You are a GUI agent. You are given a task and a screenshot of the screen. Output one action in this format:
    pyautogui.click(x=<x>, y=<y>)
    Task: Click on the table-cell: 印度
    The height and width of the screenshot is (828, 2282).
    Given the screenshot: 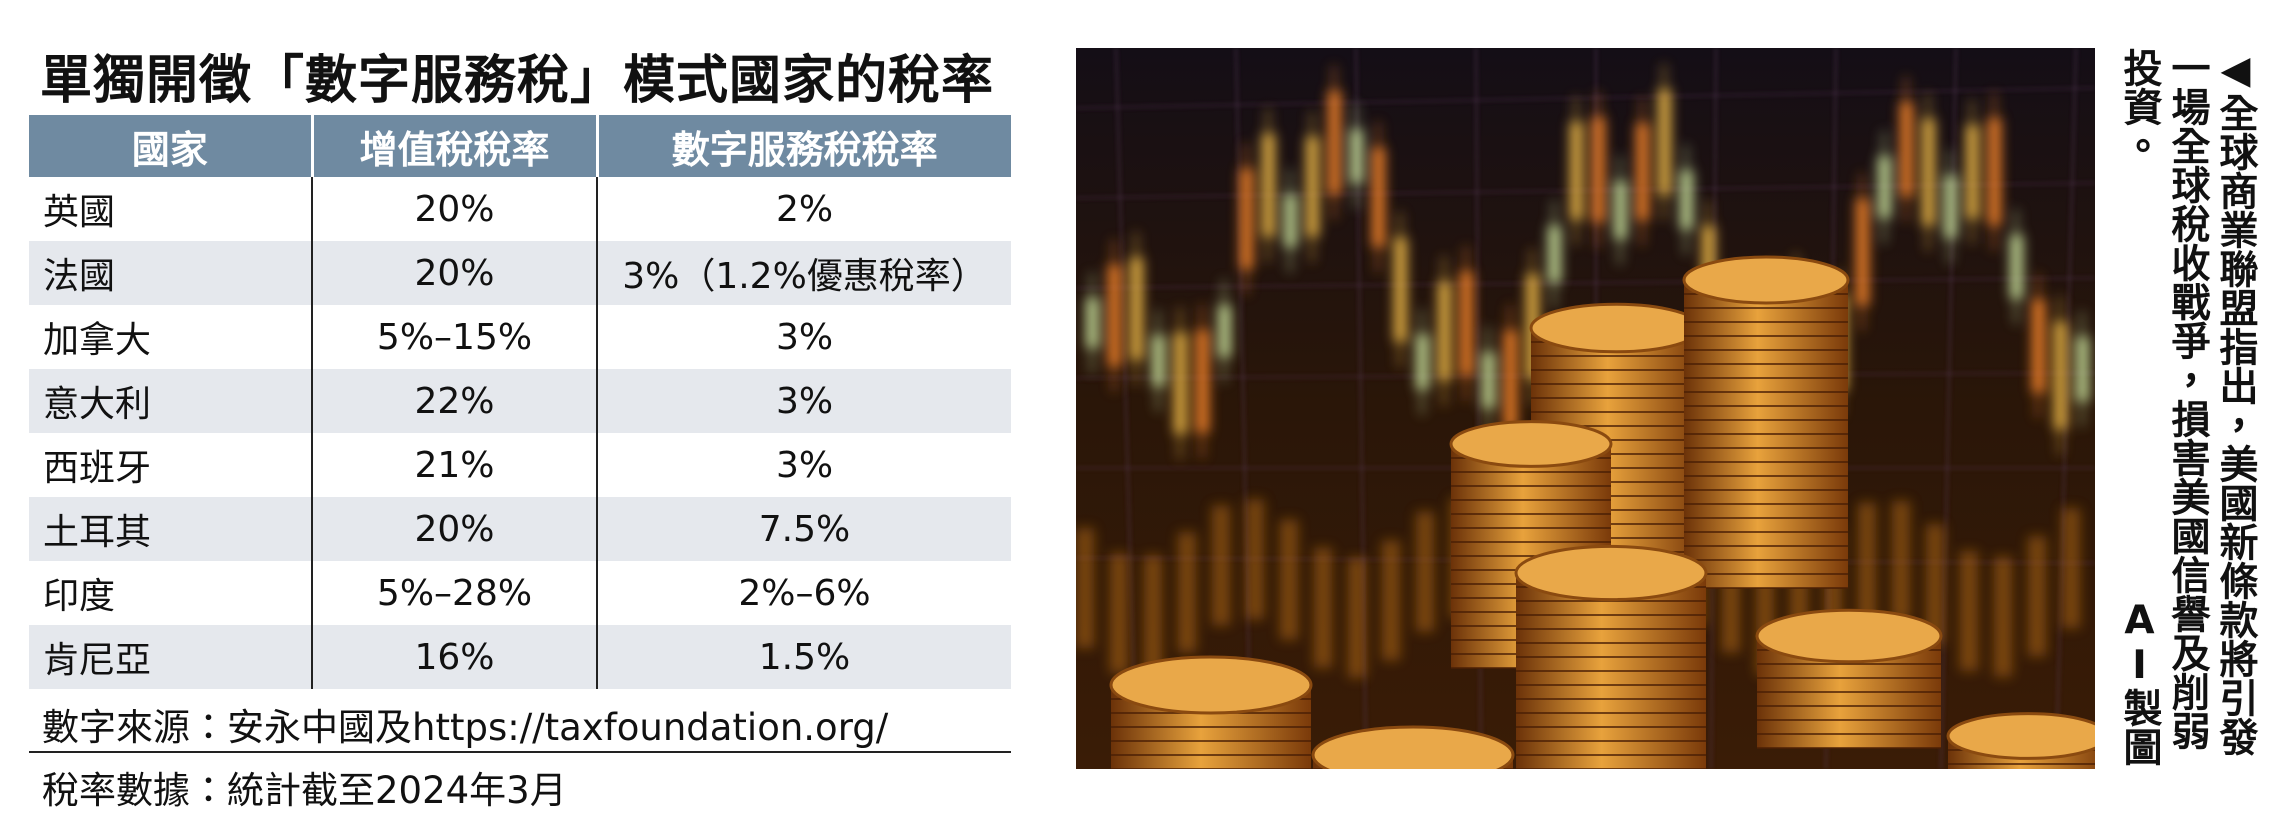 What is the action you would take?
    pyautogui.click(x=79, y=596)
    